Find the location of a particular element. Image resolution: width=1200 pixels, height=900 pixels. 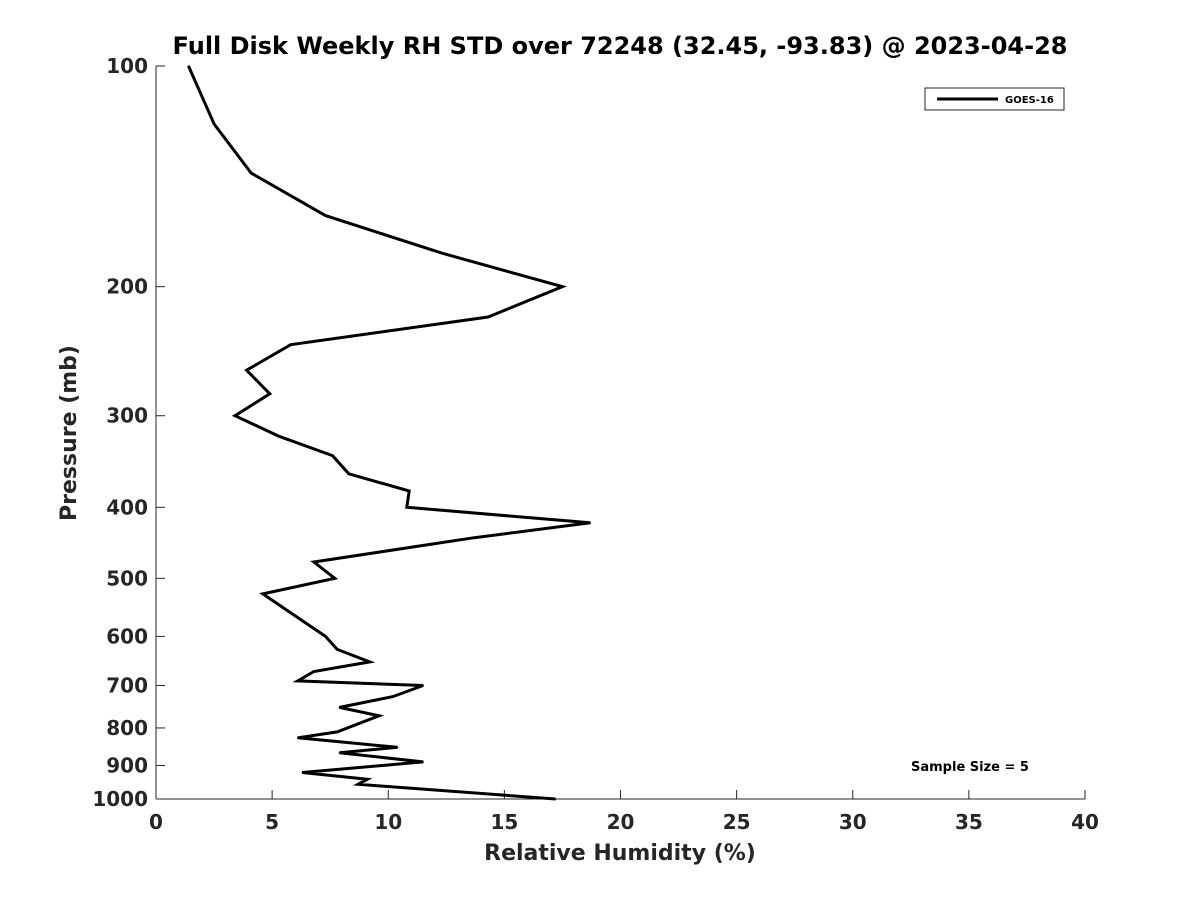

x-axis-ticks: 0 5 10 15 20 25 30 35 40 is located at coordinates (624, 812).